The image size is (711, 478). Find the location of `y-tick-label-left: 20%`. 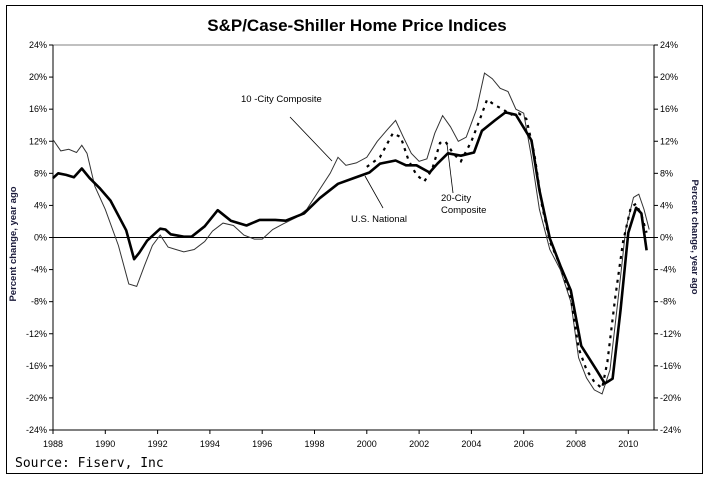

y-tick-label-left: 20% is located at coordinates (38, 77).